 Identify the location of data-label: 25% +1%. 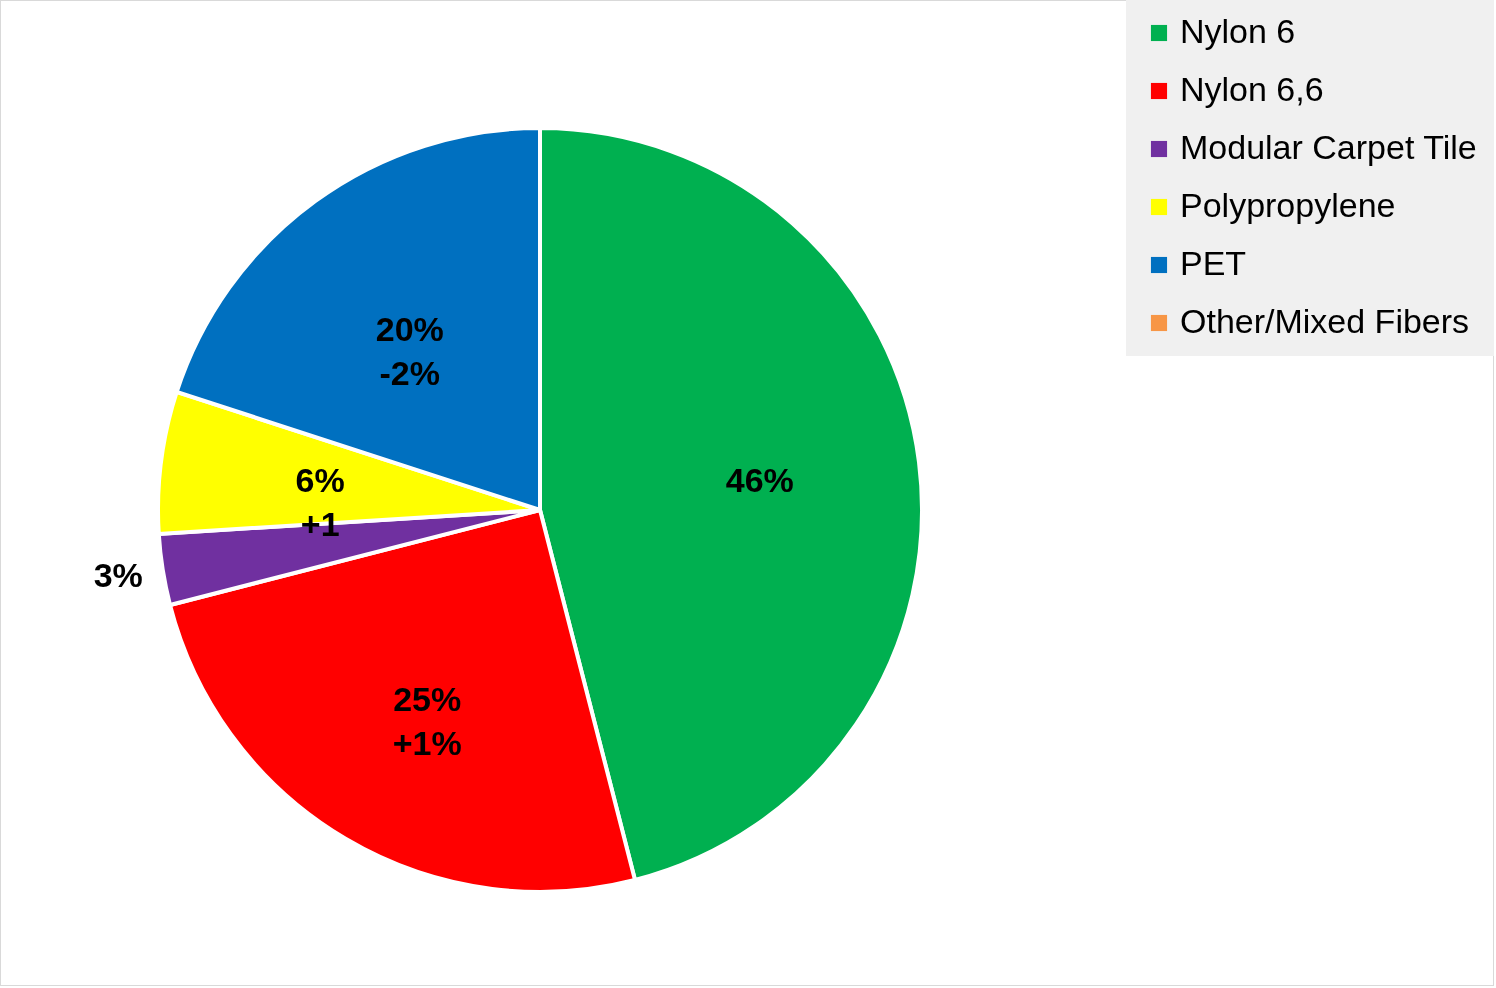
(427, 720).